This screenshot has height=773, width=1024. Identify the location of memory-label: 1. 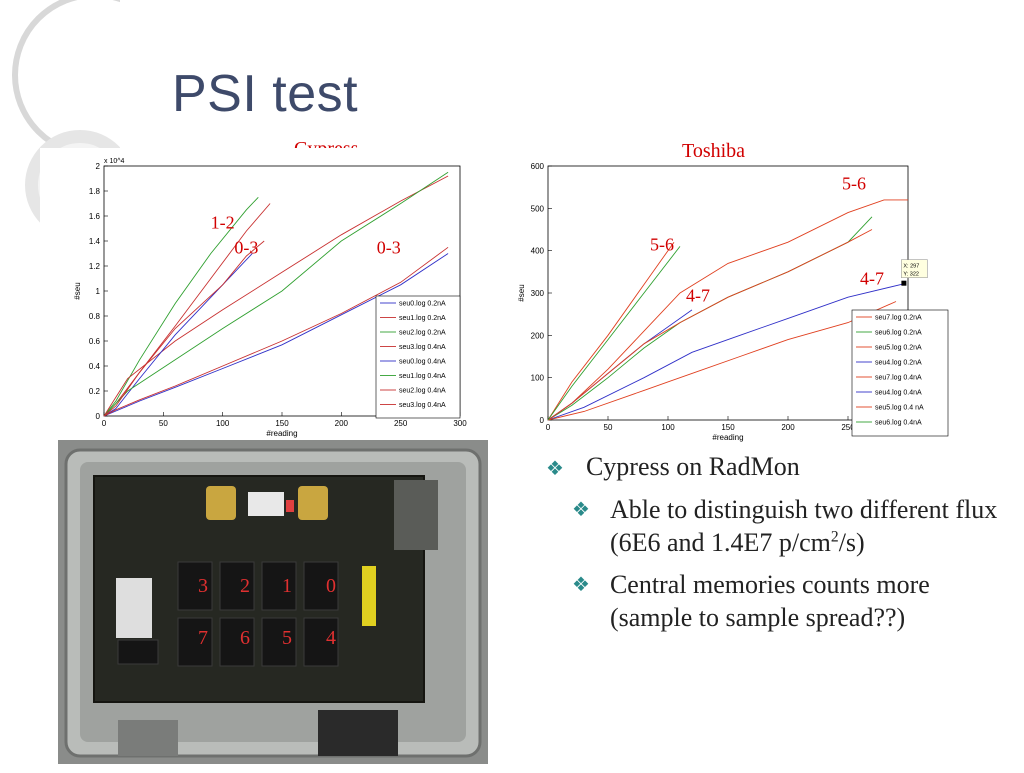
(287, 586).